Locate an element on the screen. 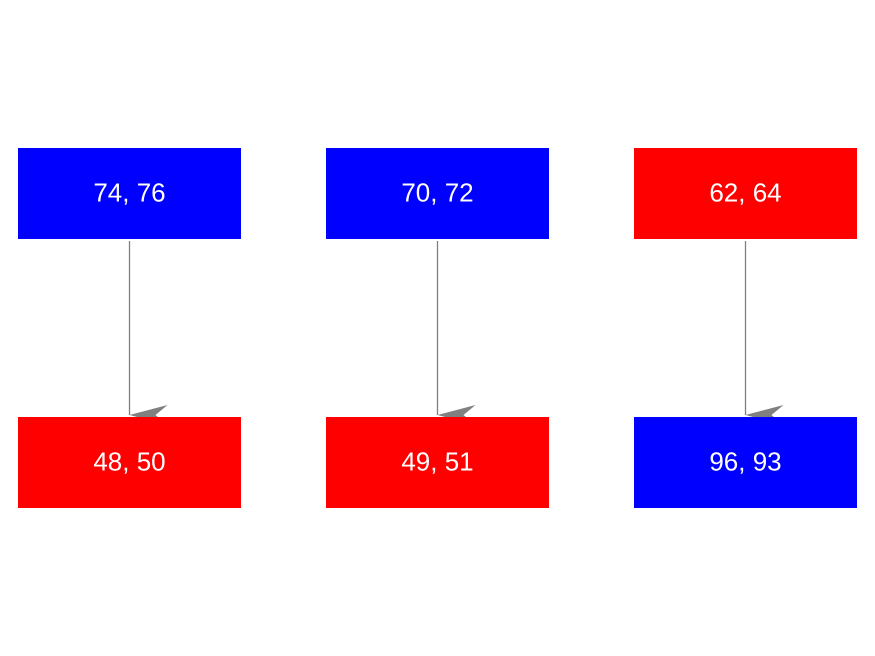 The image size is (875, 656). node-label: 74, 76 is located at coordinates (129, 192).